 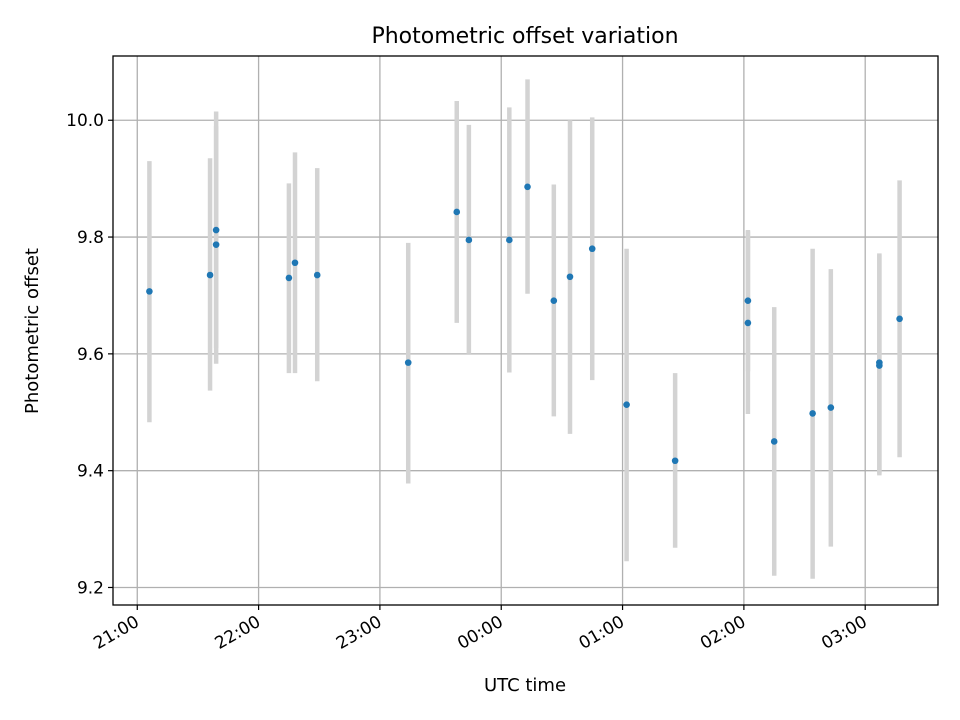 What do you see at coordinates (524, 36) in the screenshot?
I see `chart-title: Photometric offset variation` at bounding box center [524, 36].